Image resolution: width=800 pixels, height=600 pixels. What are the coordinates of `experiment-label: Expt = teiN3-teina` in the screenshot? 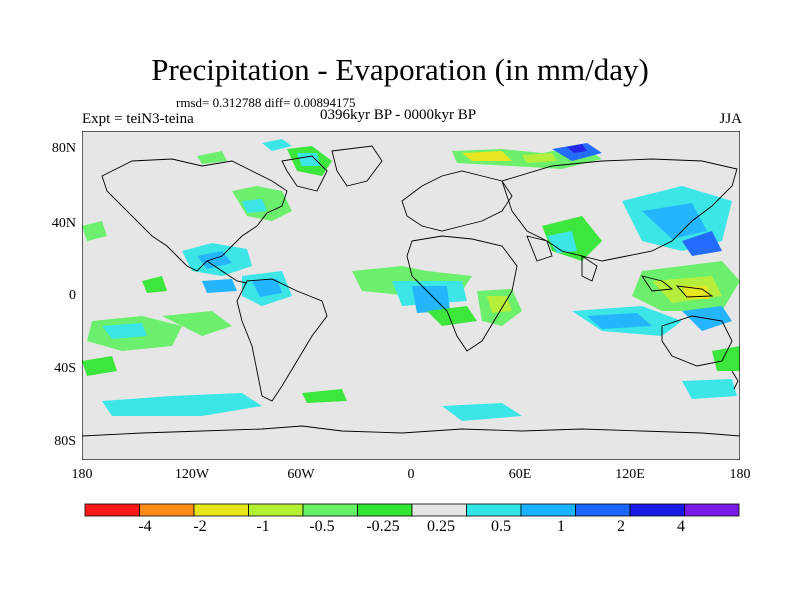 It's located at (138, 119).